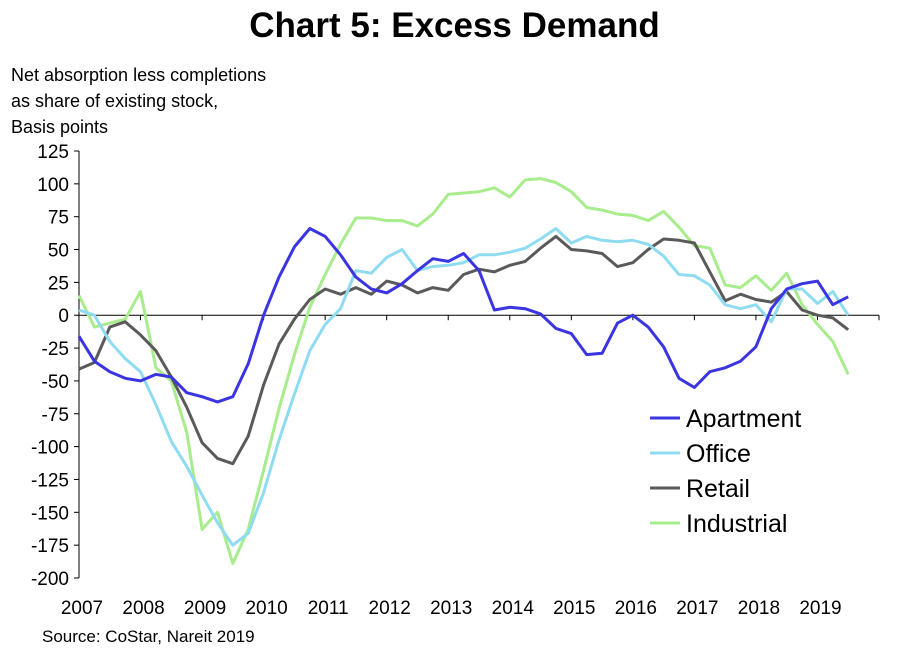 The height and width of the screenshot is (660, 909). I want to click on x-tick-label: 2010, so click(266, 608).